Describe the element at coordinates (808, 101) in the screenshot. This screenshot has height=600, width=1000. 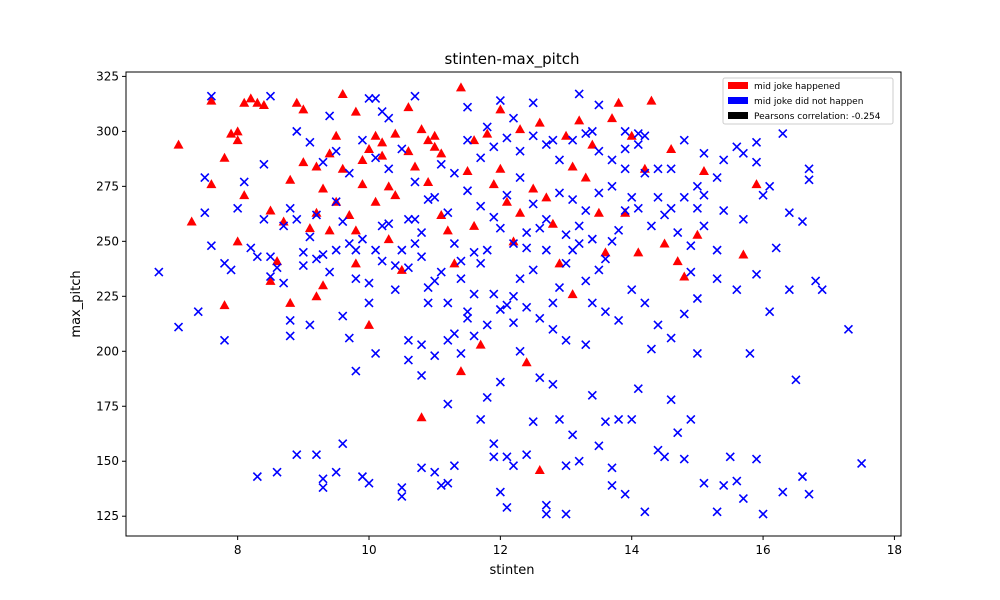
I see `legend-box` at that location.